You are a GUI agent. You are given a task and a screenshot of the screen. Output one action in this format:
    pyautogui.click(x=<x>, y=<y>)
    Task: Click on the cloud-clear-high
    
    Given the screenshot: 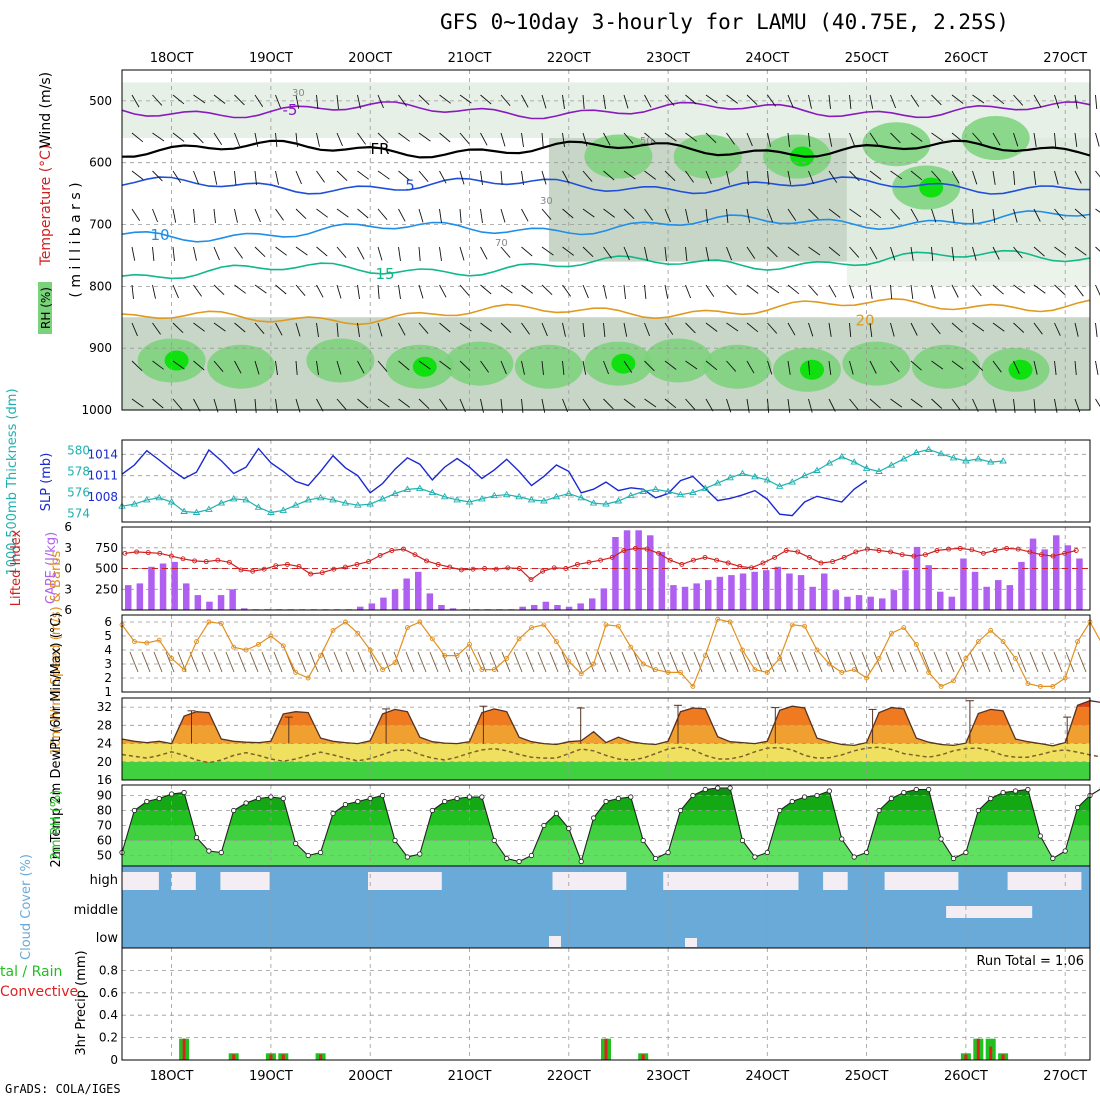 What is the action you would take?
    pyautogui.click(x=245, y=881)
    